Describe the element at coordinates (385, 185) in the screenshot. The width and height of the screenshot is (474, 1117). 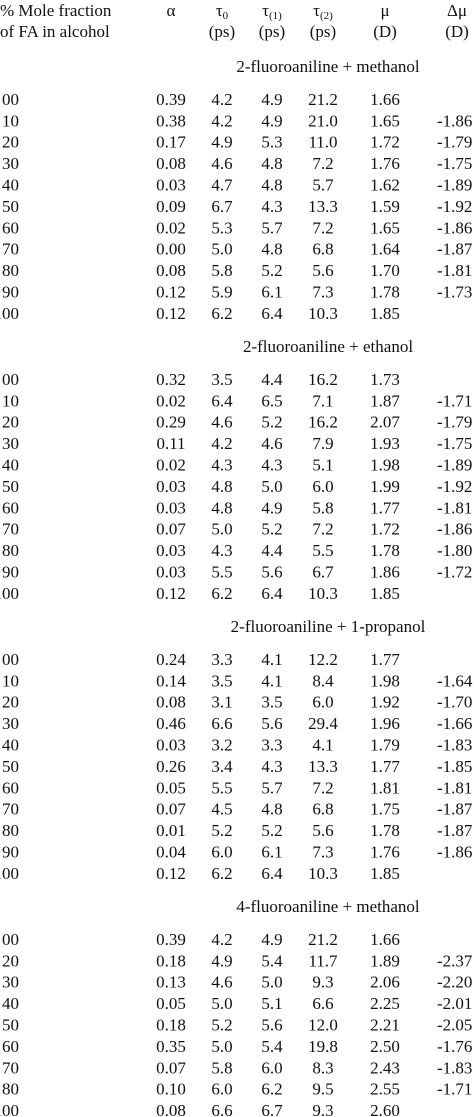
I see `cell: 1.62` at that location.